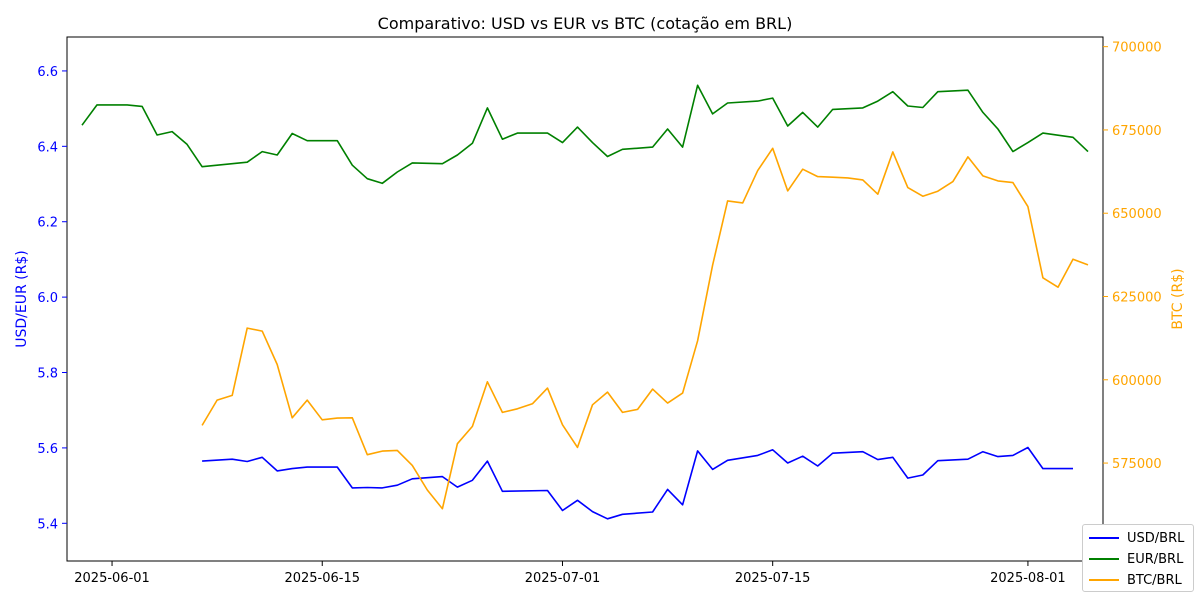 The image size is (1200, 600). I want to click on legend-swatch-eur, so click(1104, 559).